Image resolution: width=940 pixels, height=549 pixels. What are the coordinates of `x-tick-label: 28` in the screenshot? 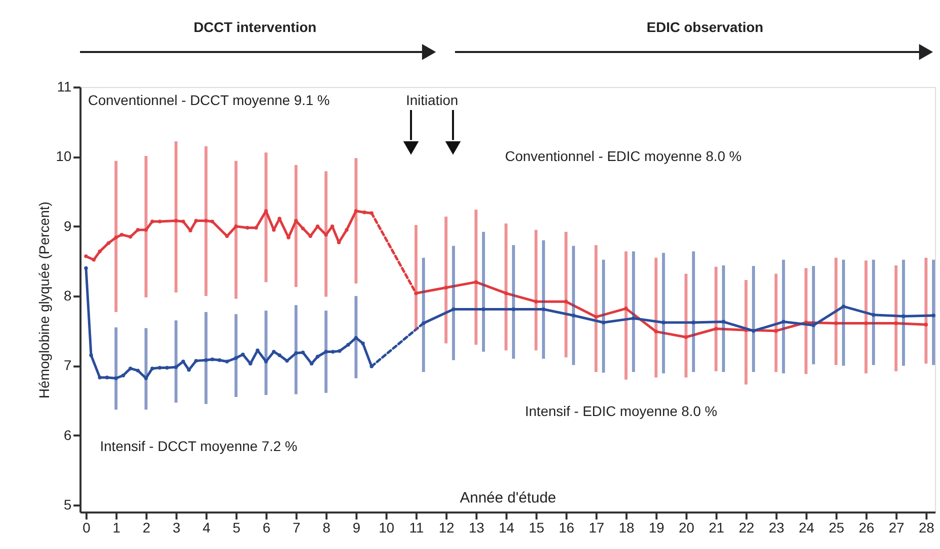 It's located at (926, 528).